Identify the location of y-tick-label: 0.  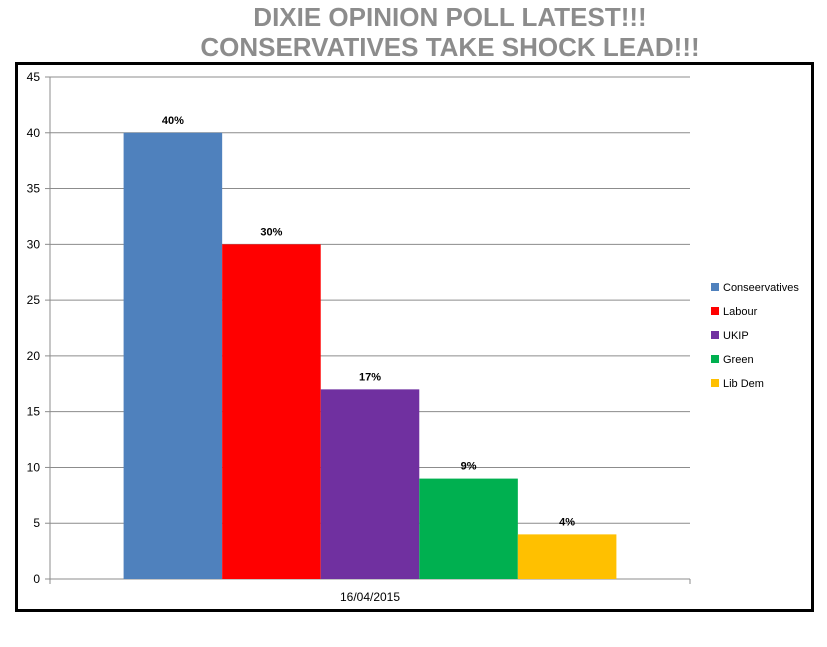
(36, 579).